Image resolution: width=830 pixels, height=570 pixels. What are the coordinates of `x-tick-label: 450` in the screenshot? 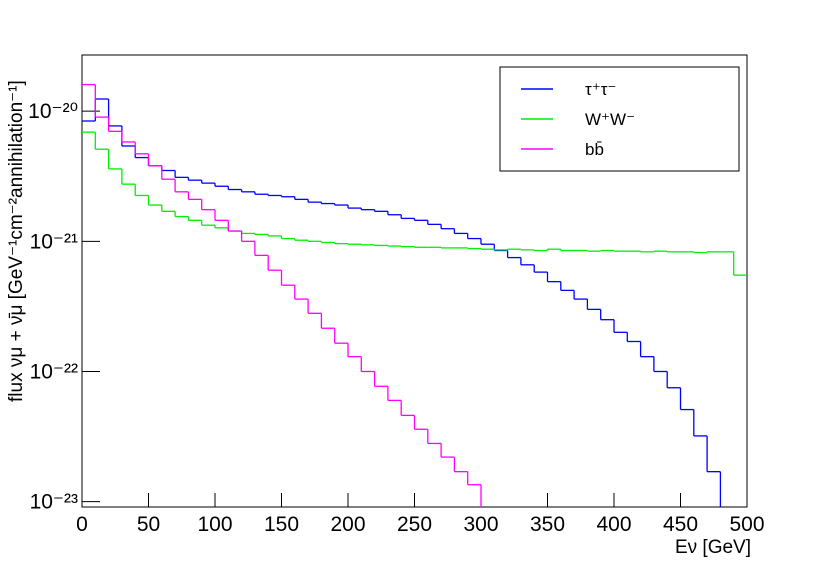 It's located at (680, 524).